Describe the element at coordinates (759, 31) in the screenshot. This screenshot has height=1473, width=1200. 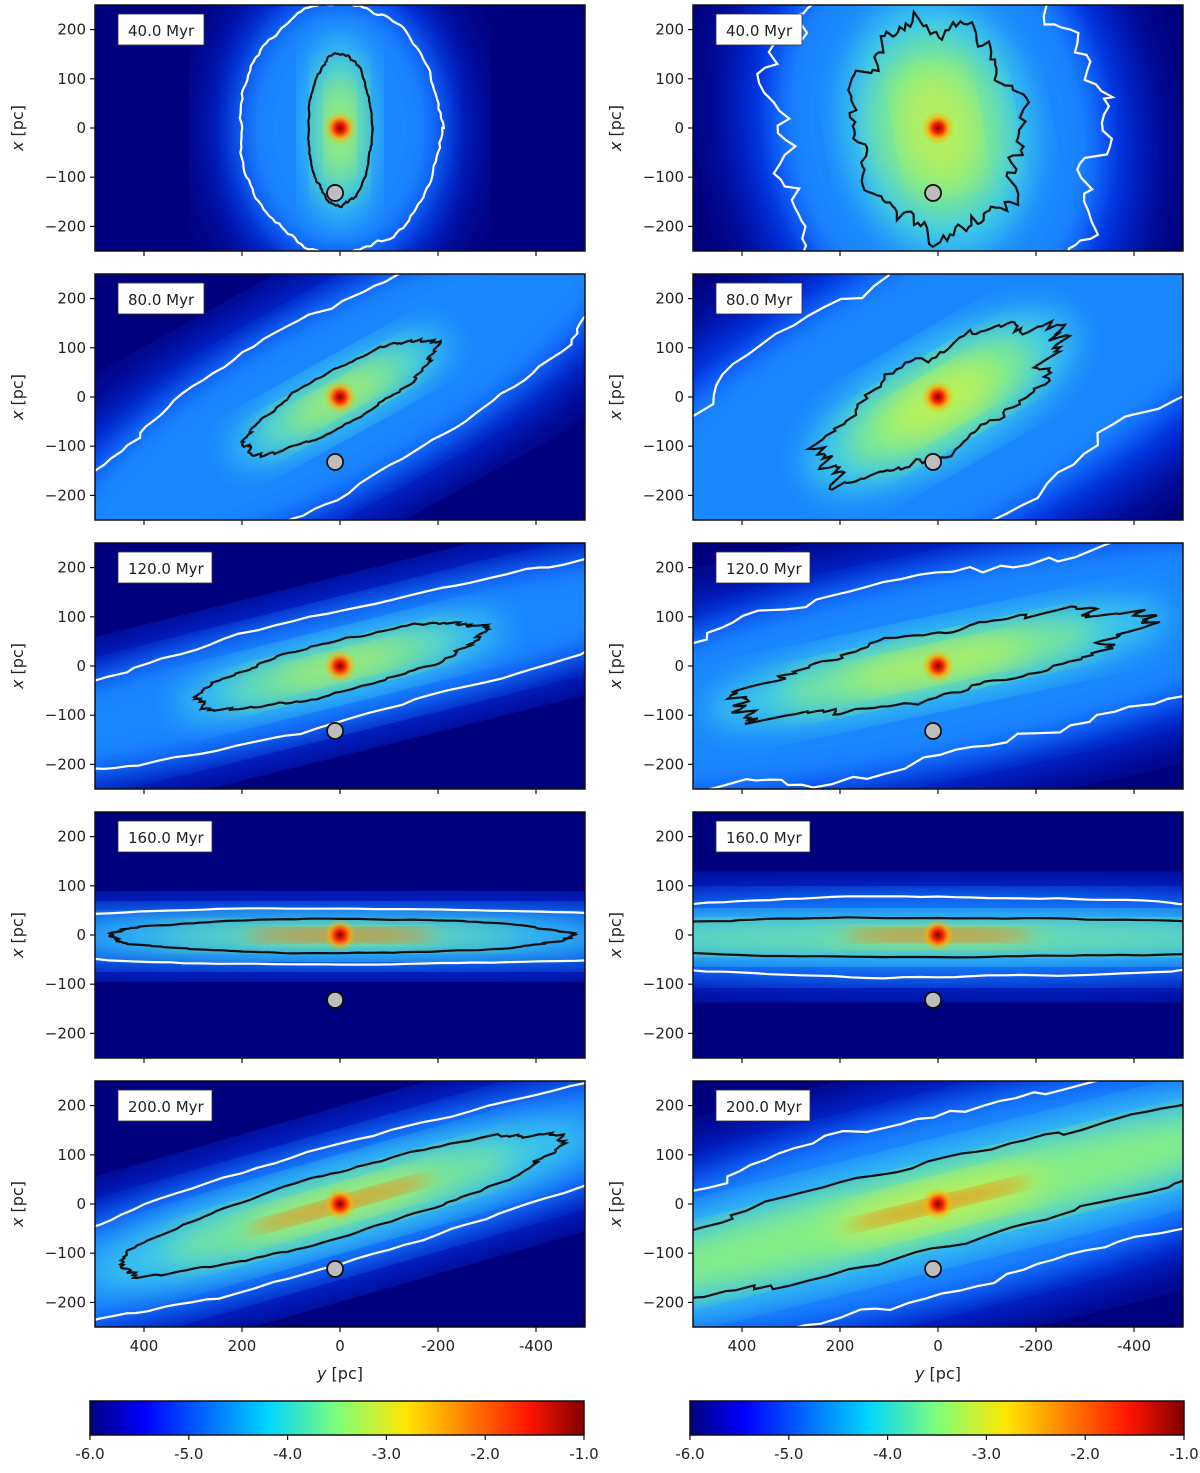
I see `time-label-text: 40.0 Myr` at that location.